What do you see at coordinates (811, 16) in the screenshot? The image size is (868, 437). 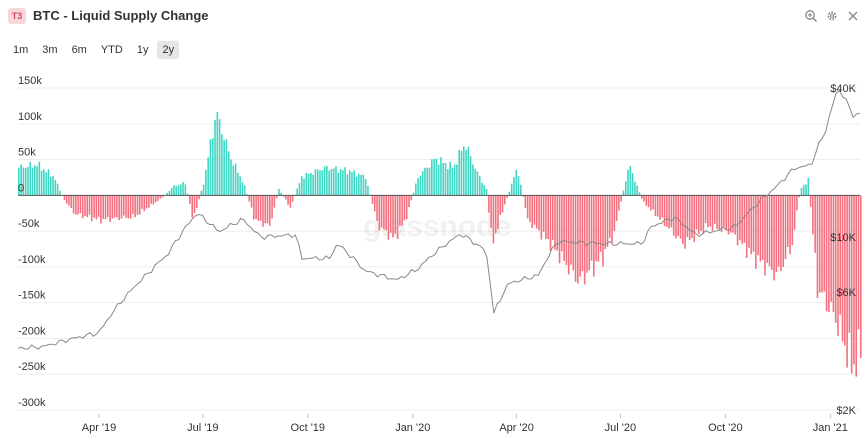 I see `zoom-icon` at bounding box center [811, 16].